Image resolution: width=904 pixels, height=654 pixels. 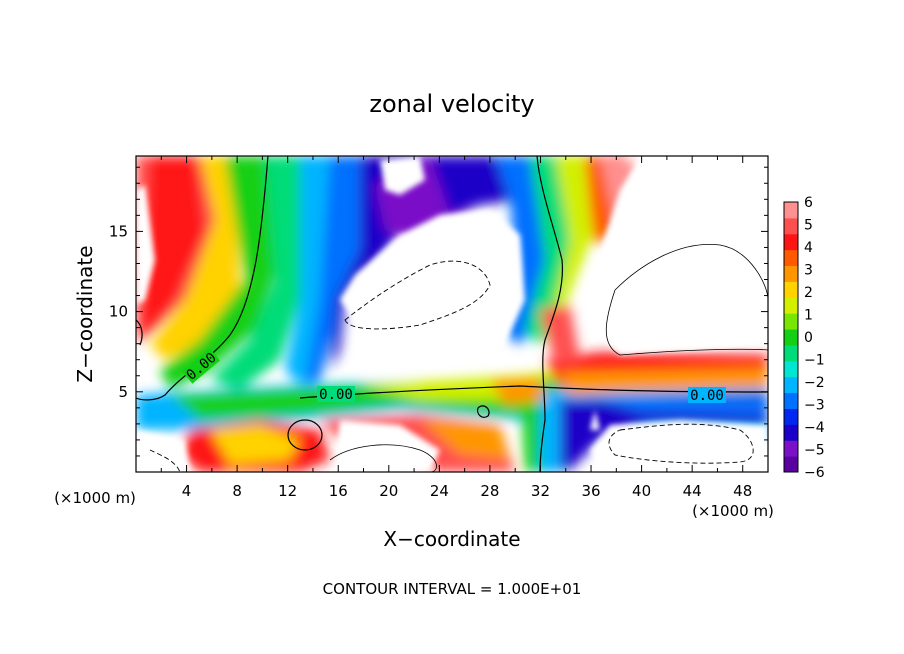 I want to click on colorbar-tick-label: 6, so click(x=808, y=203).